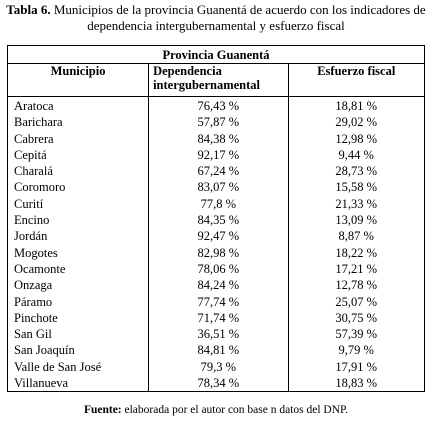 The height and width of the screenshot is (422, 432). I want to click on municipio-cell: San Joaquín, so click(78, 350).